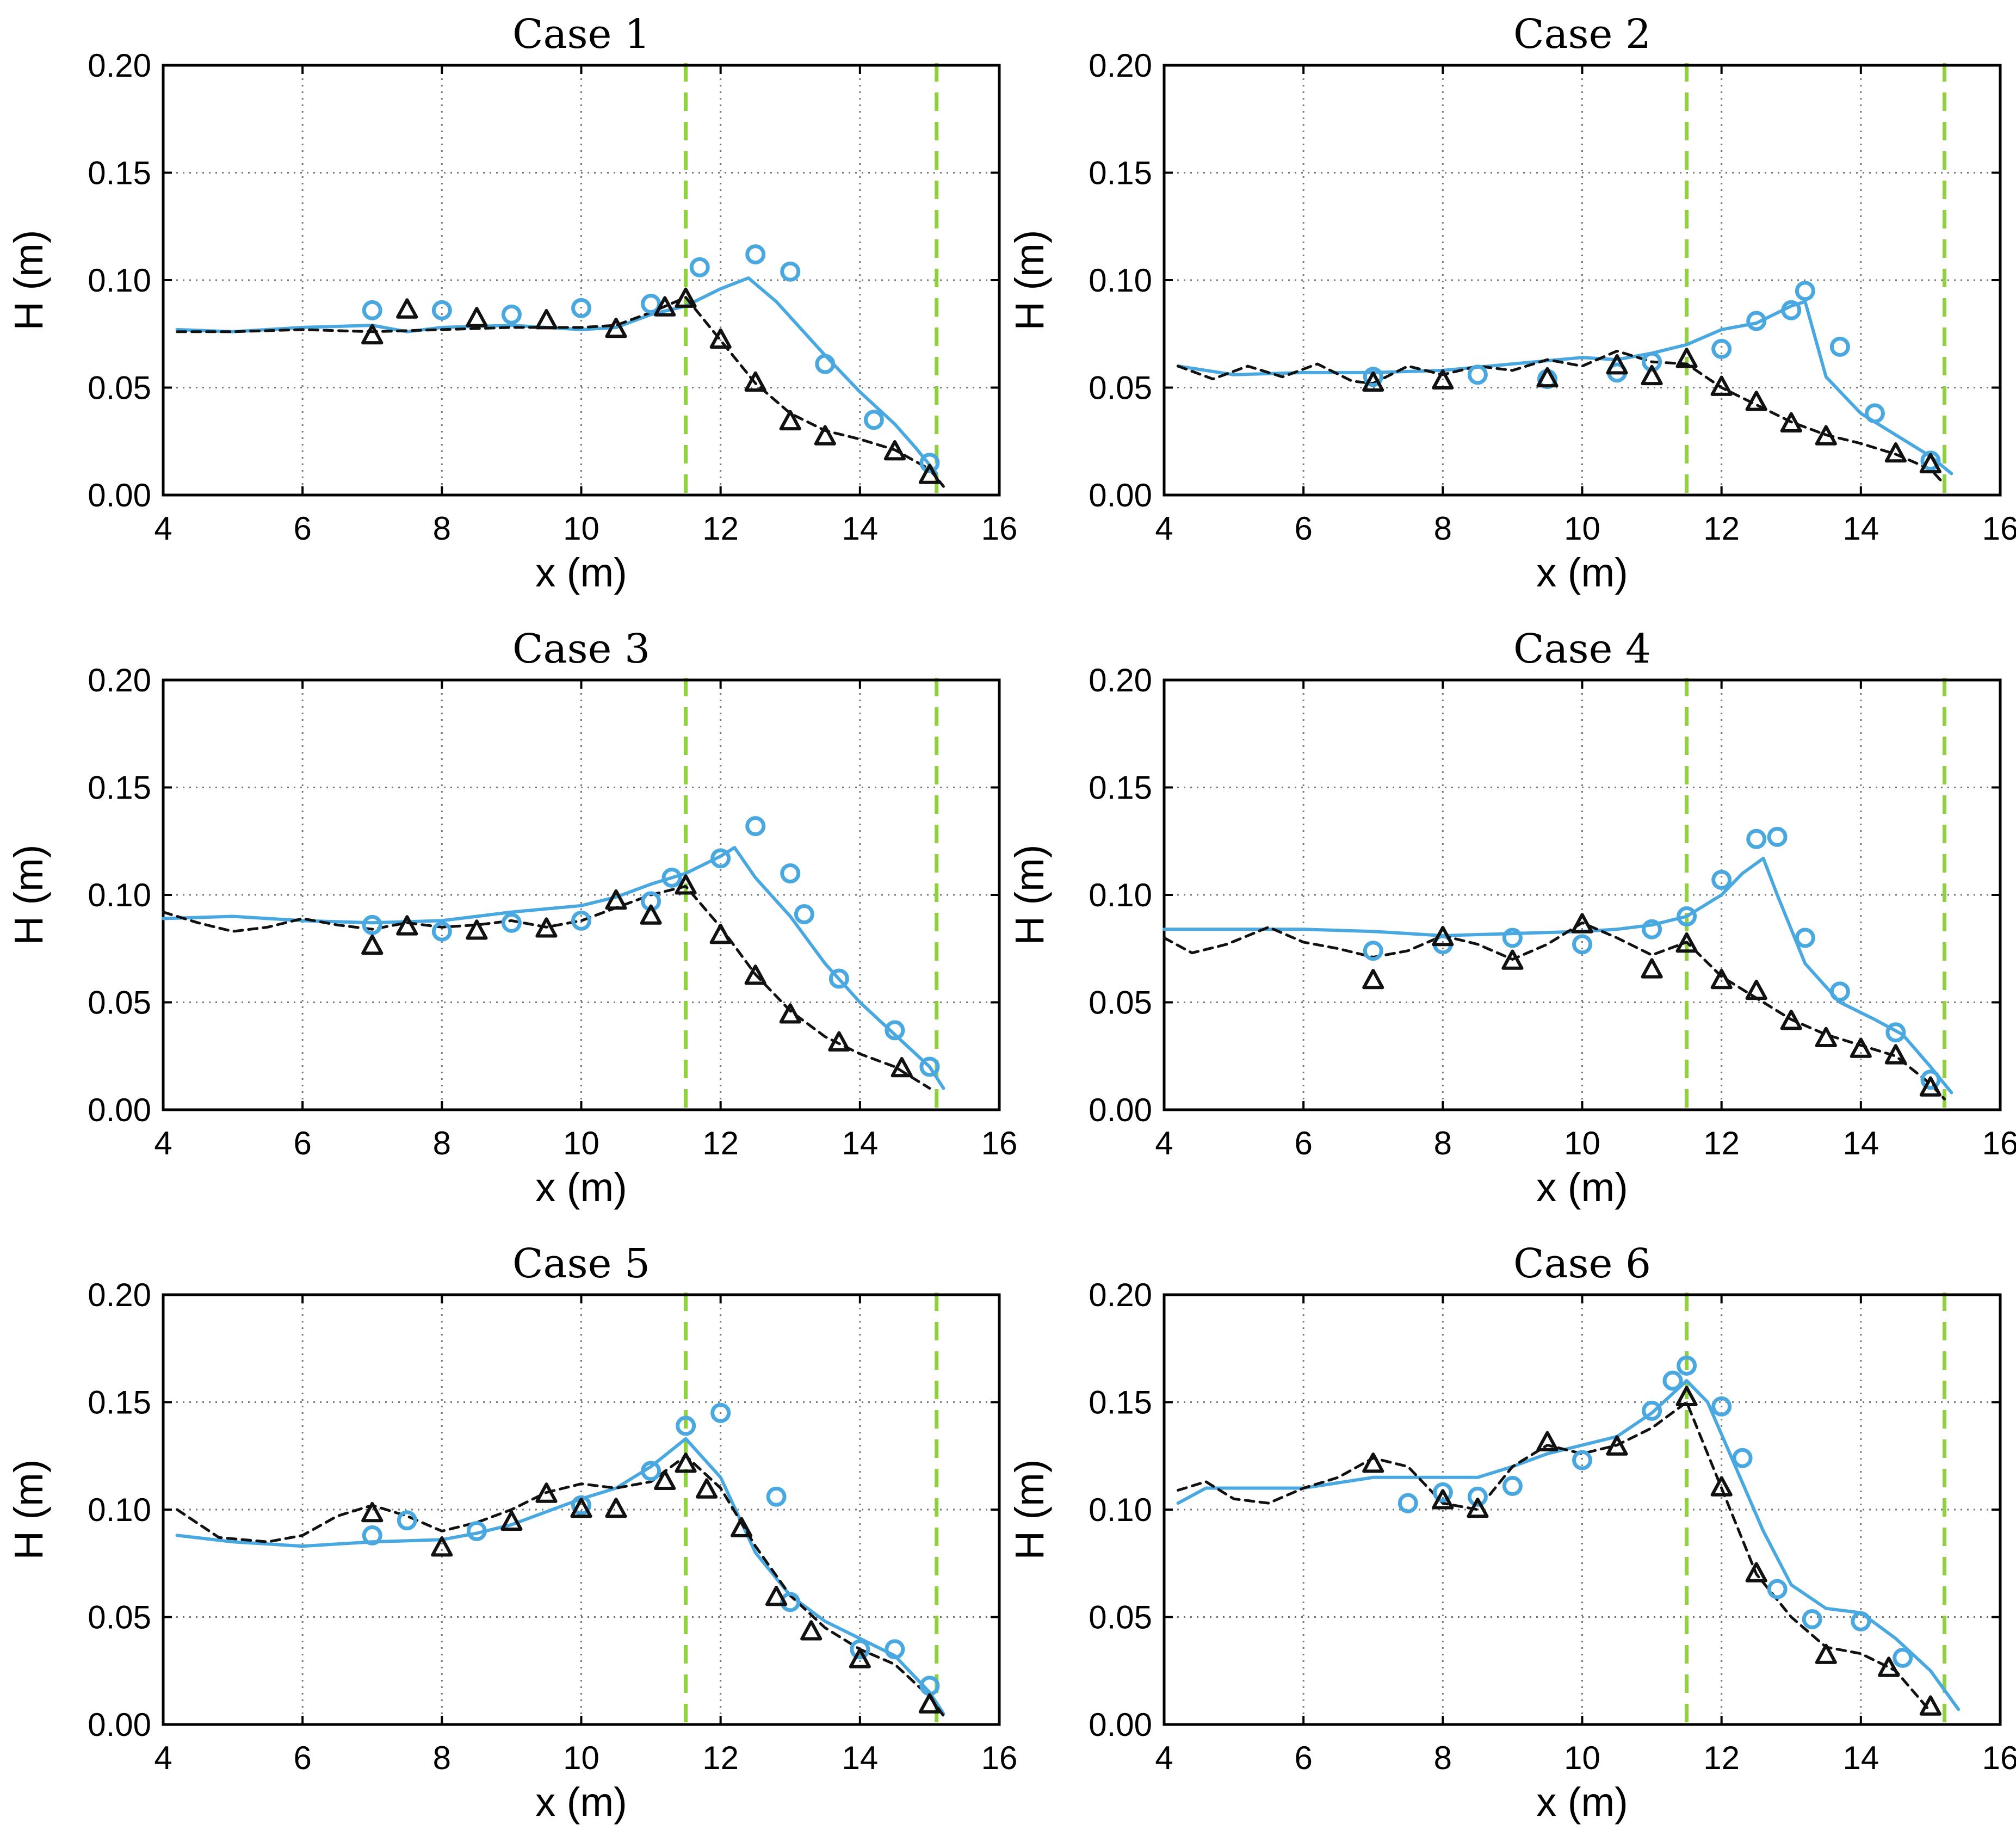  Describe the element at coordinates (1582, 34) in the screenshot. I see `chart-title: Case 2` at that location.